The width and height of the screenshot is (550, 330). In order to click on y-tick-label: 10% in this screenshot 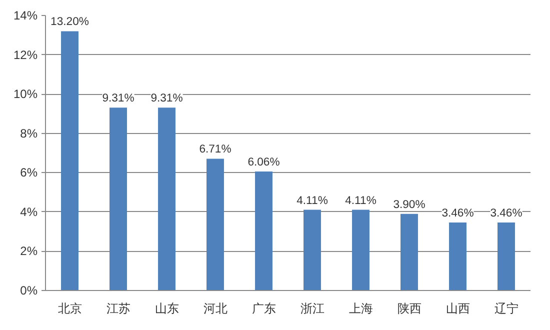, I will do `click(25, 94)`.